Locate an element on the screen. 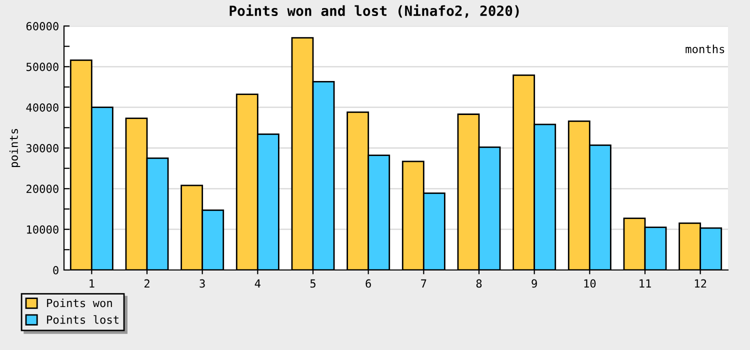 This screenshot has width=750, height=350. y-tick-label: 60000 is located at coordinates (42, 26).